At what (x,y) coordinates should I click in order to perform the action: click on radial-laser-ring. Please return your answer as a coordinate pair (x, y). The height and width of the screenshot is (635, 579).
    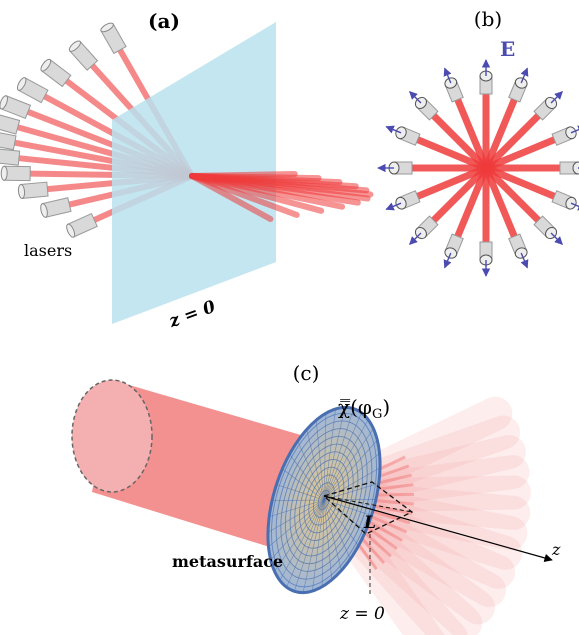
    Looking at the image, I should click on (478, 168).